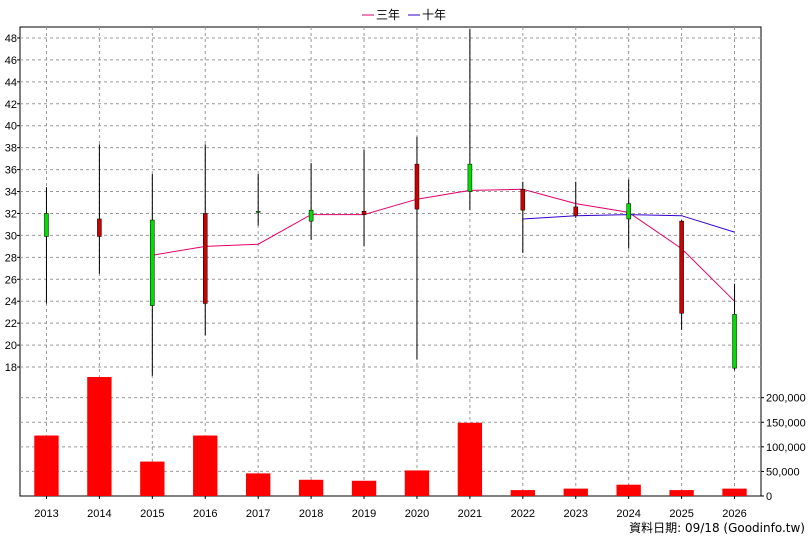 The height and width of the screenshot is (540, 808). What do you see at coordinates (46, 514) in the screenshot?
I see `x-tick-label: 2013` at bounding box center [46, 514].